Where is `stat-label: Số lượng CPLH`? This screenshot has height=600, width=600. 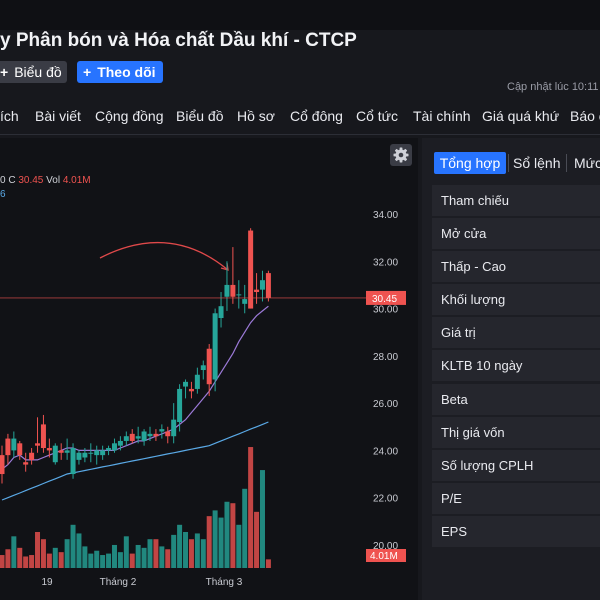 stat-label: Số lượng CPLH is located at coordinates (487, 465).